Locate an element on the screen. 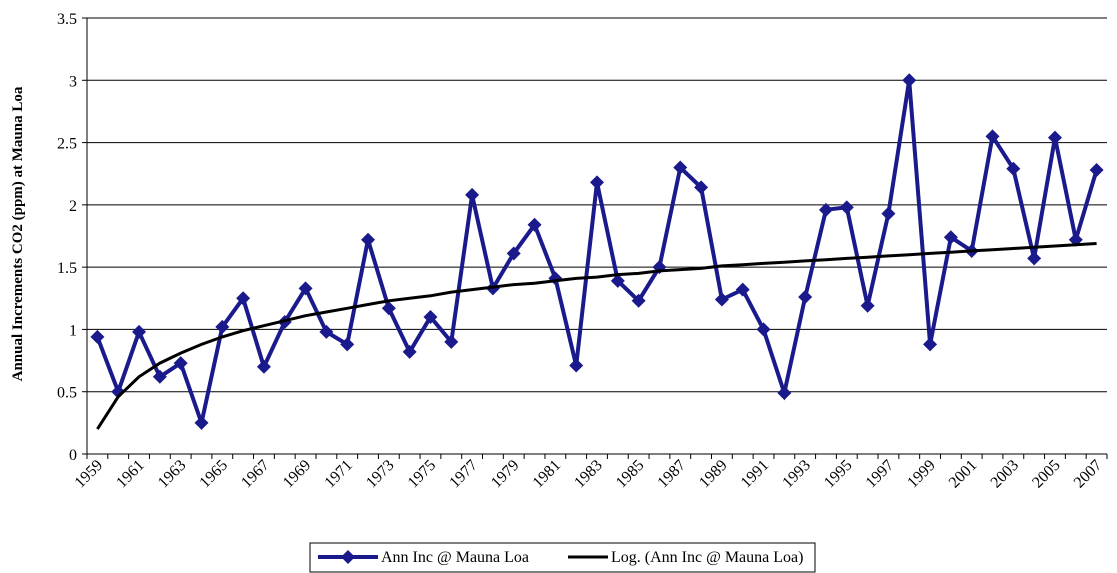 The image size is (1117, 573). y-axis-label: Annual Increments CO2 (ppm) at Mauna Loa is located at coordinates (18, 233).